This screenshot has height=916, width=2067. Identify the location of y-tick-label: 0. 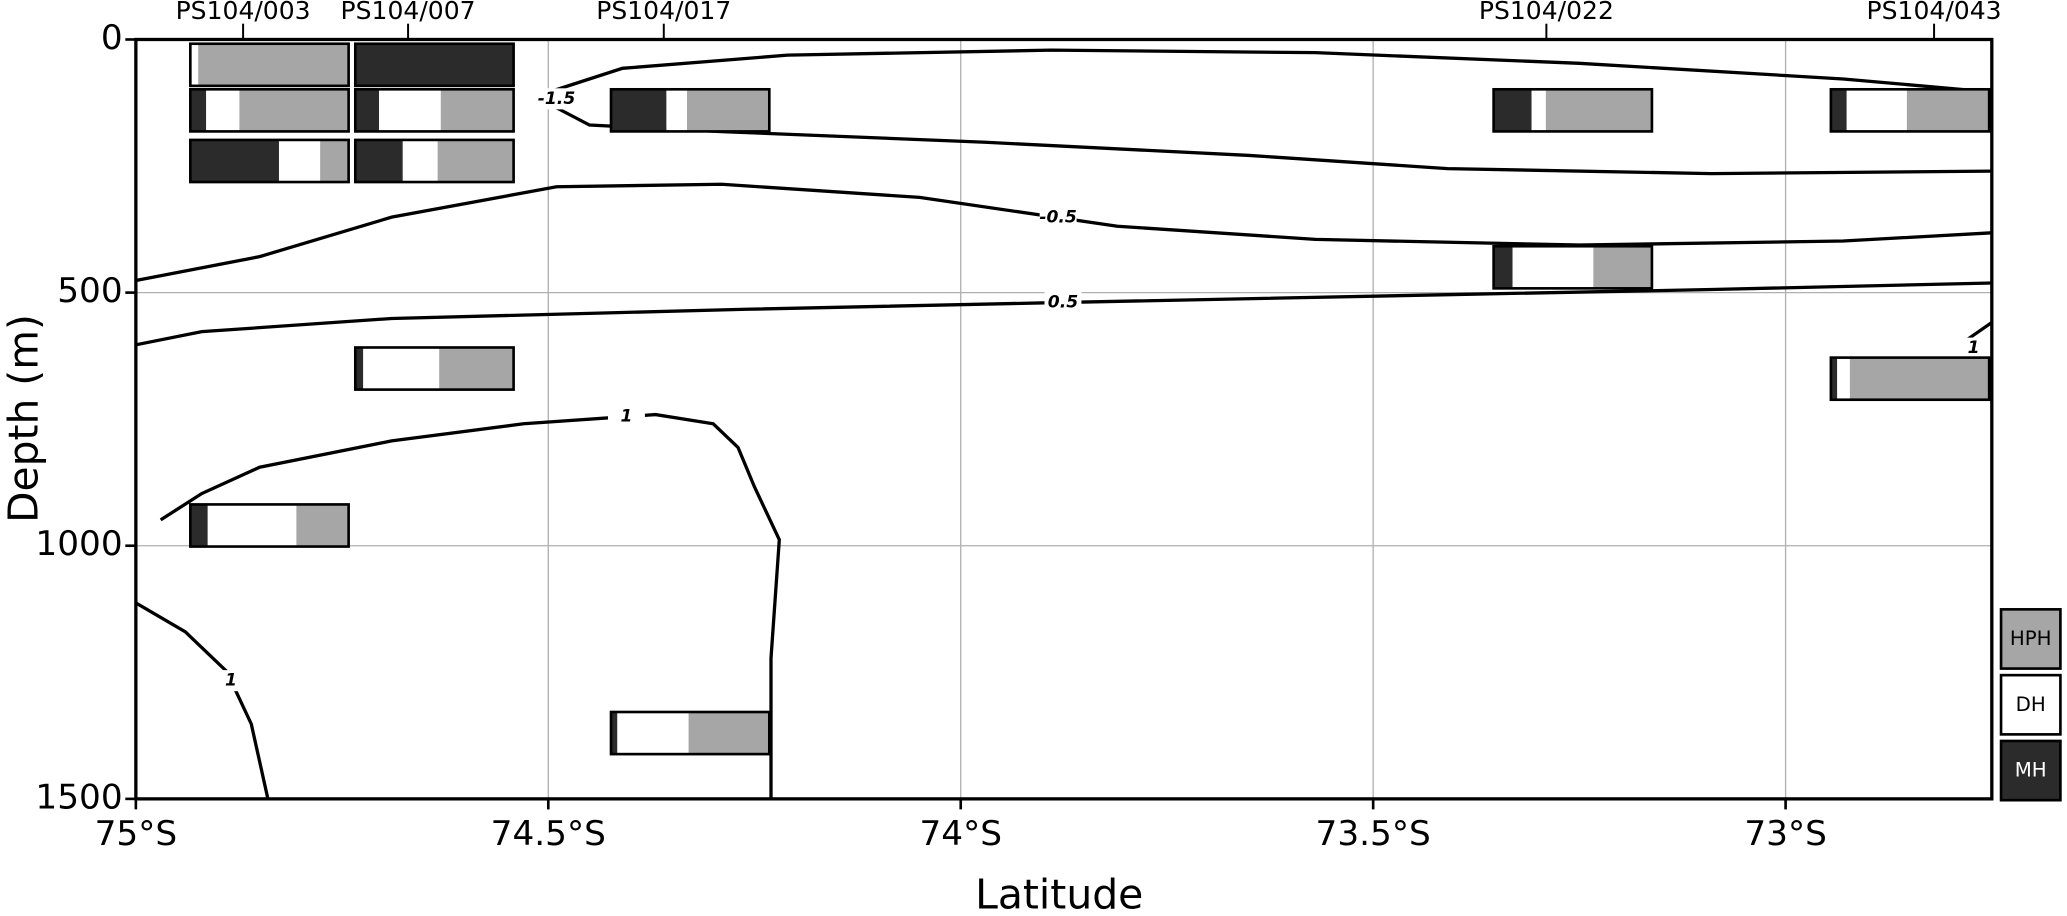
(112, 38).